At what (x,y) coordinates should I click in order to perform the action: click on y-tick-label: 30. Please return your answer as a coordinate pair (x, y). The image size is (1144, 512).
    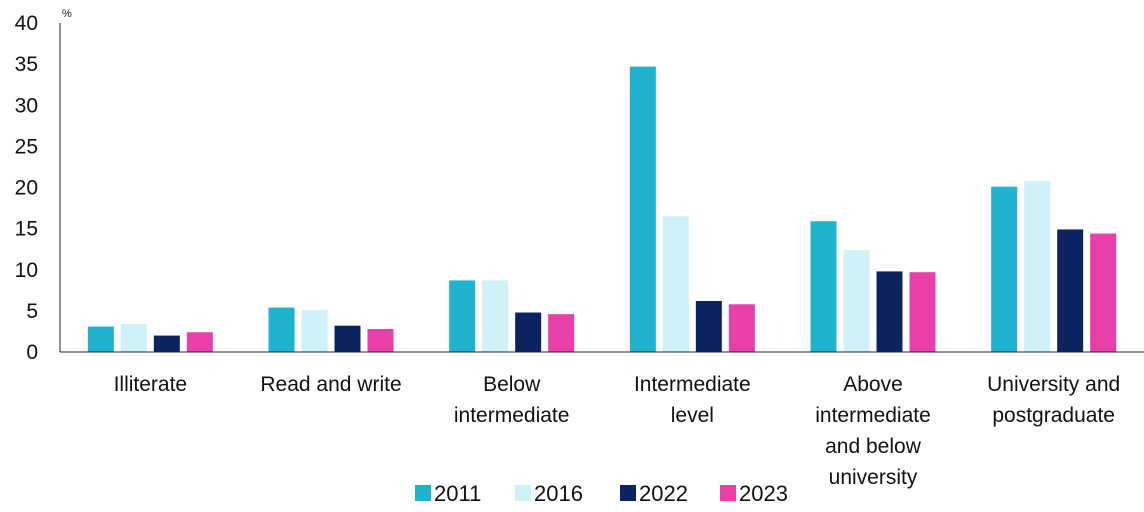
    Looking at the image, I should click on (26, 105).